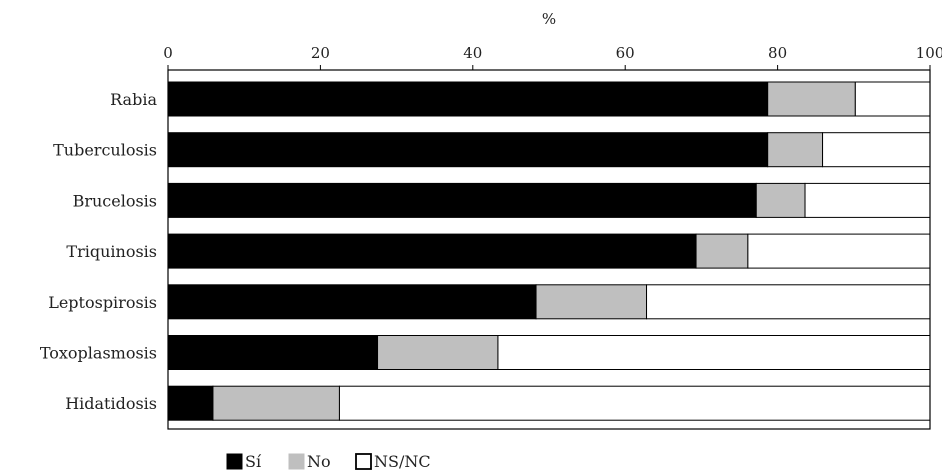  I want to click on x-axis-title: %, so click(549, 19).